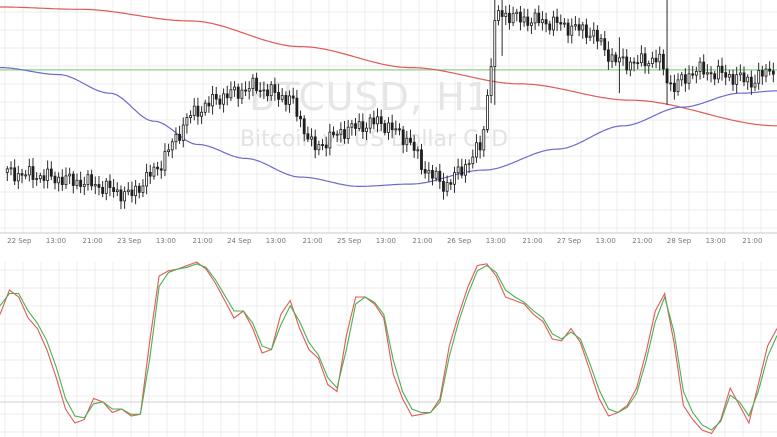 This screenshot has height=437, width=777. I want to click on watermark-subtitle: Bitcoin vs US Dollar CFD, so click(374, 139).